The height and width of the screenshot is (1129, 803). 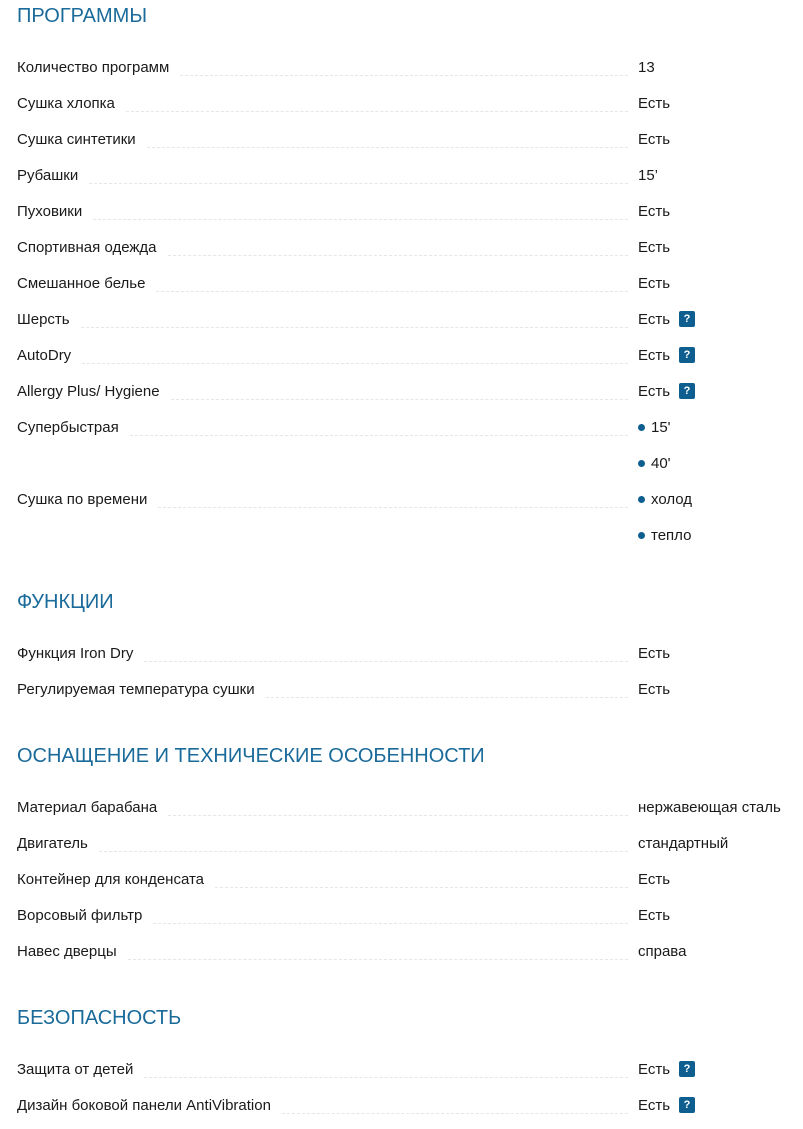 I want to click on spec-row: Функция Iron Dry Есть, so click(x=410, y=653).